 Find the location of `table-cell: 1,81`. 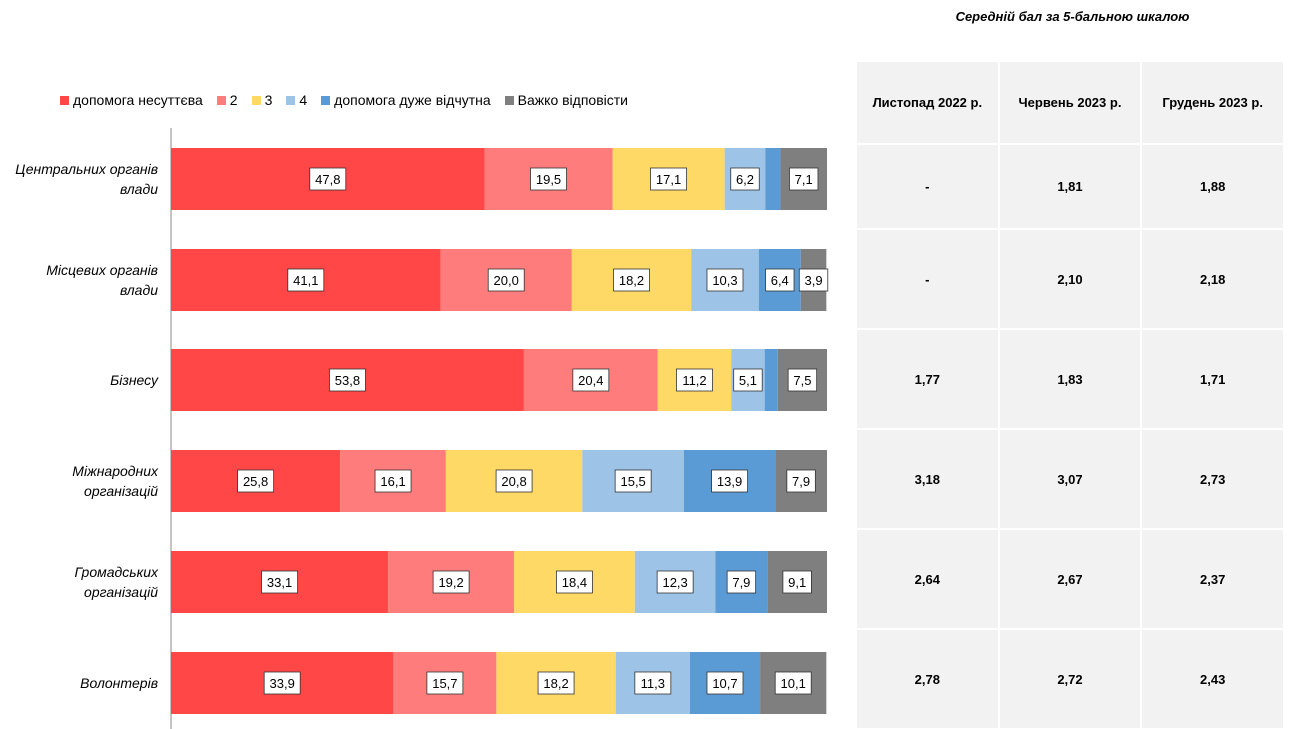

table-cell: 1,81 is located at coordinates (1070, 186).